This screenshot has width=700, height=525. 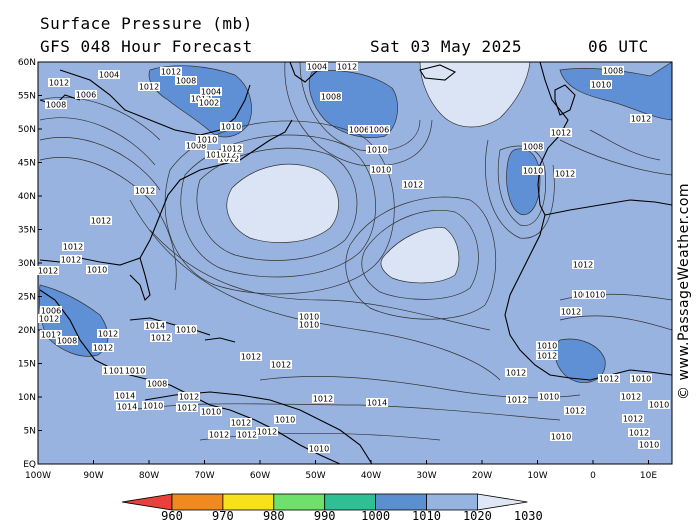 What do you see at coordinates (315, 476) in the screenshot?
I see `lon-label: 50W` at bounding box center [315, 476].